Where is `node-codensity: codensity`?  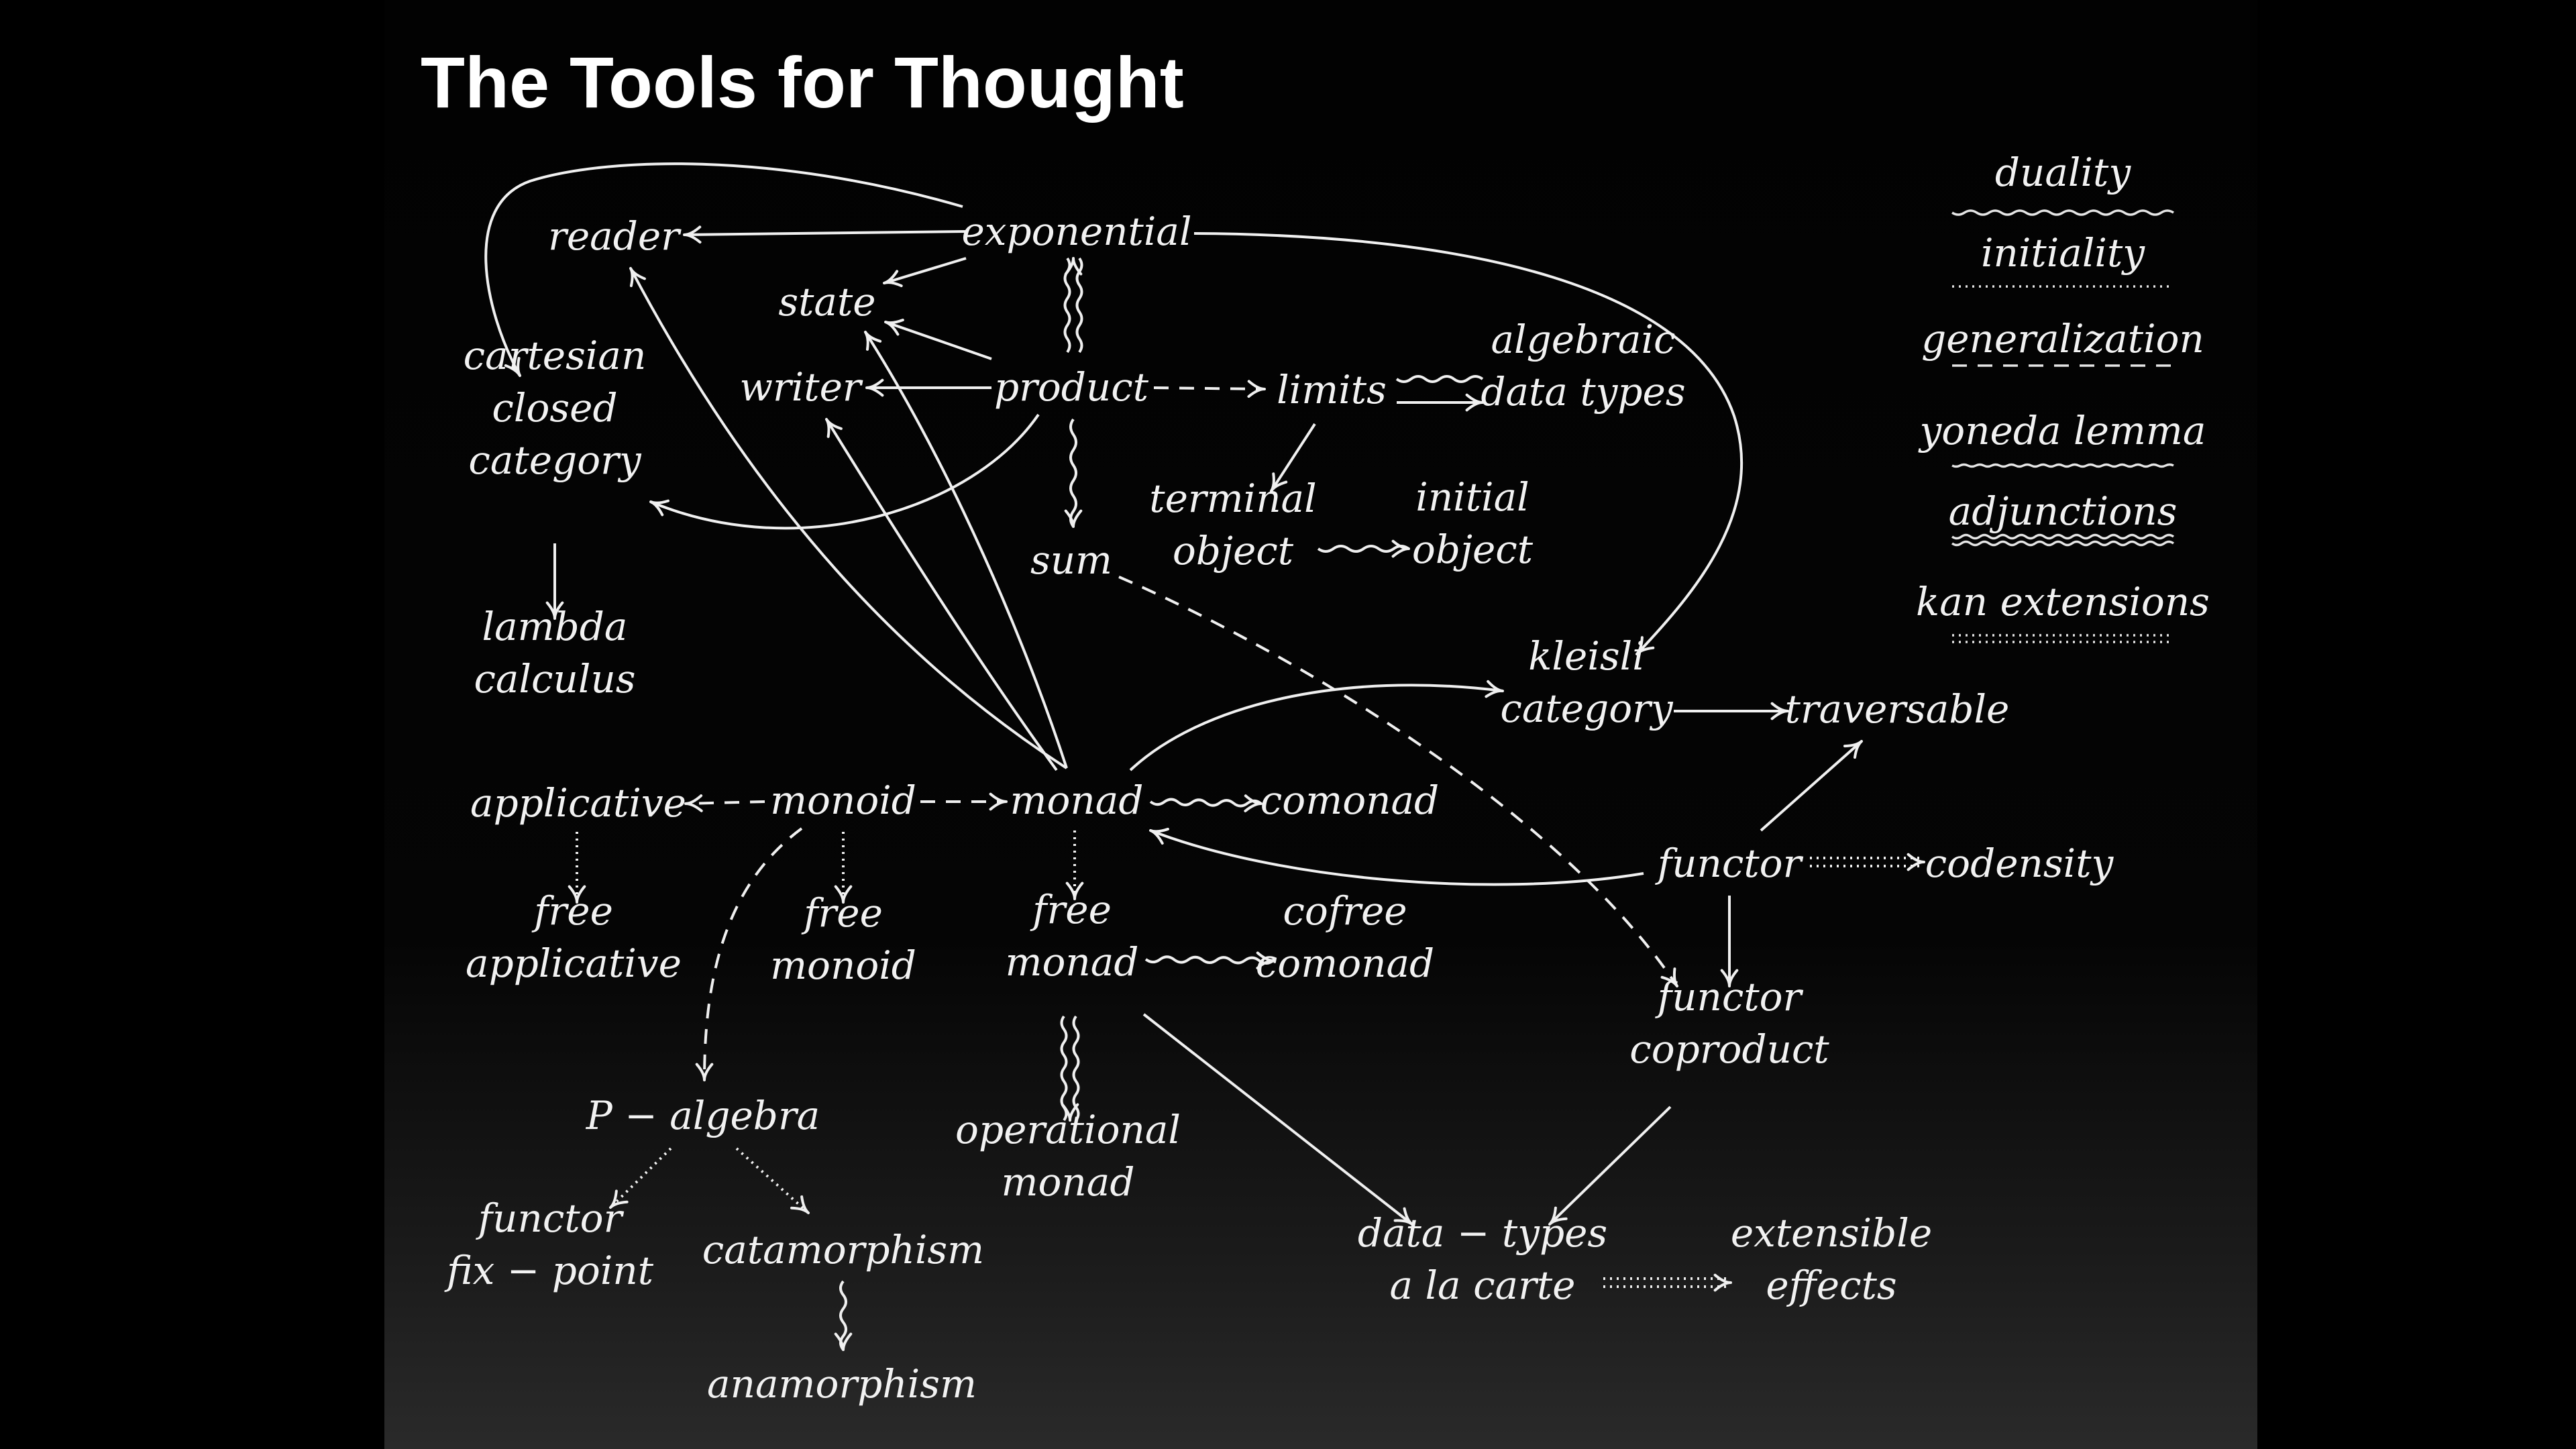
node-codensity: codensity is located at coordinates (2019, 863).